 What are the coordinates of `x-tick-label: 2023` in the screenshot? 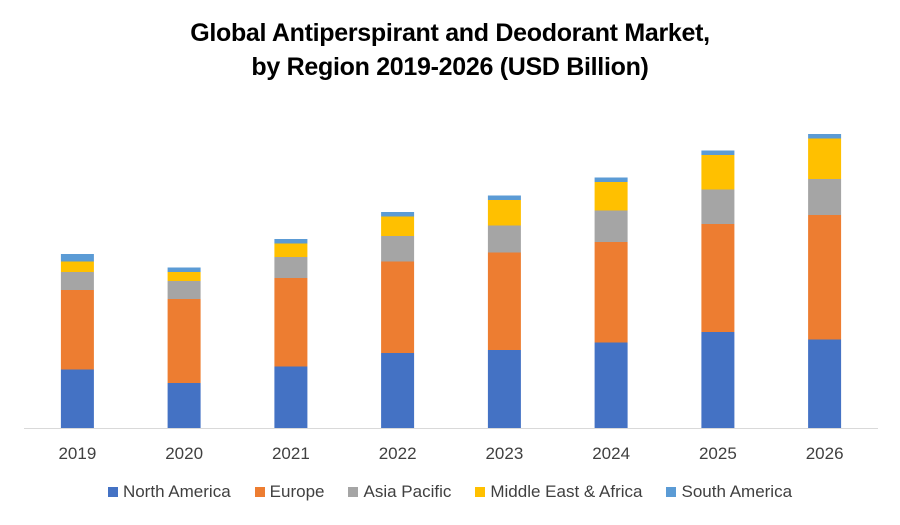 It's located at (504, 453).